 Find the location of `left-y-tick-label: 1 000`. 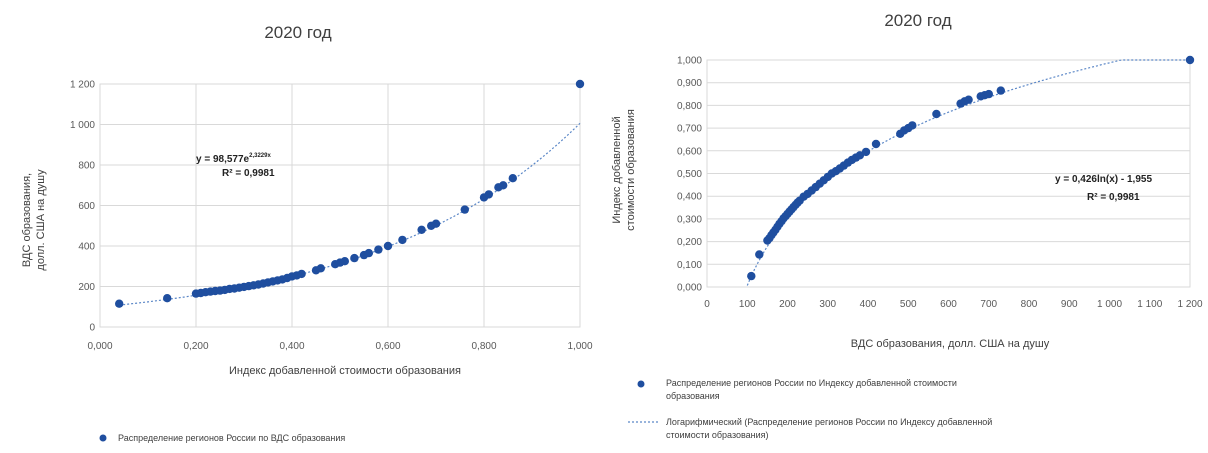

left-y-tick-label: 1 000 is located at coordinates (82, 125).